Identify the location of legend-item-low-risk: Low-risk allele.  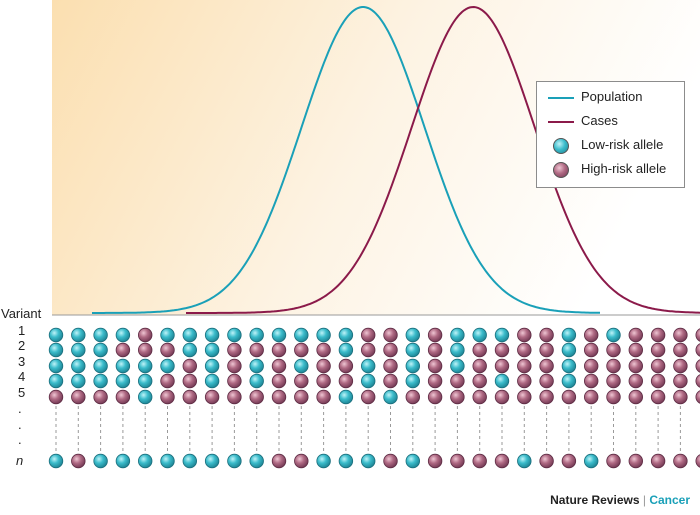
(611, 146).